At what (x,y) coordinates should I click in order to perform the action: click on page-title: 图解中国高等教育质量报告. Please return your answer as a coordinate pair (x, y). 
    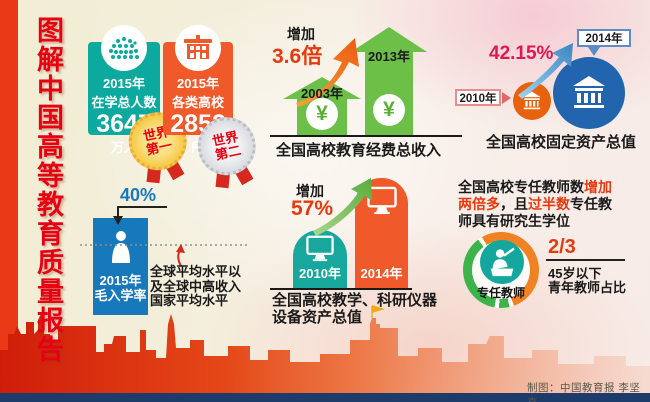
    Looking at the image, I should click on (48, 190).